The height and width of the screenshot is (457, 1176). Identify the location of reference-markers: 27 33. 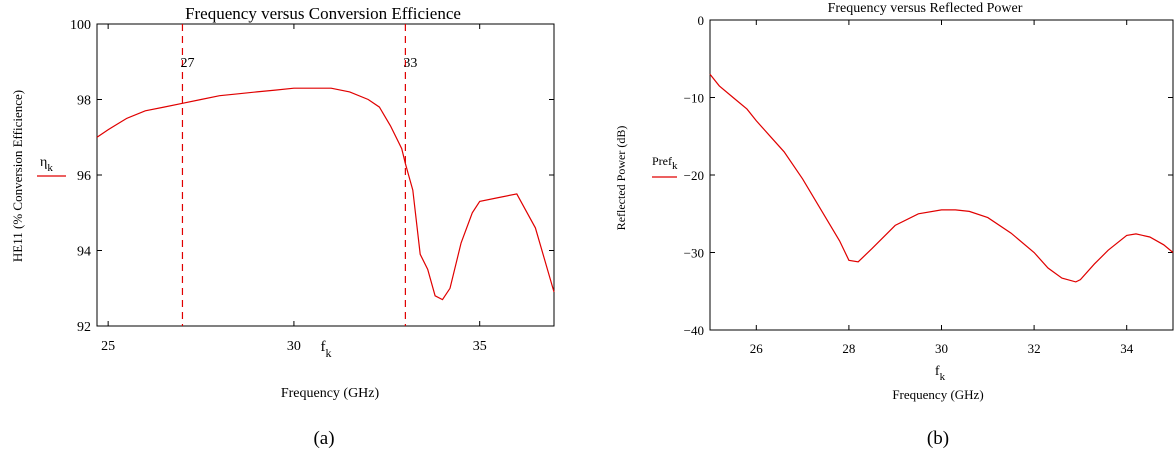
(298, 175).